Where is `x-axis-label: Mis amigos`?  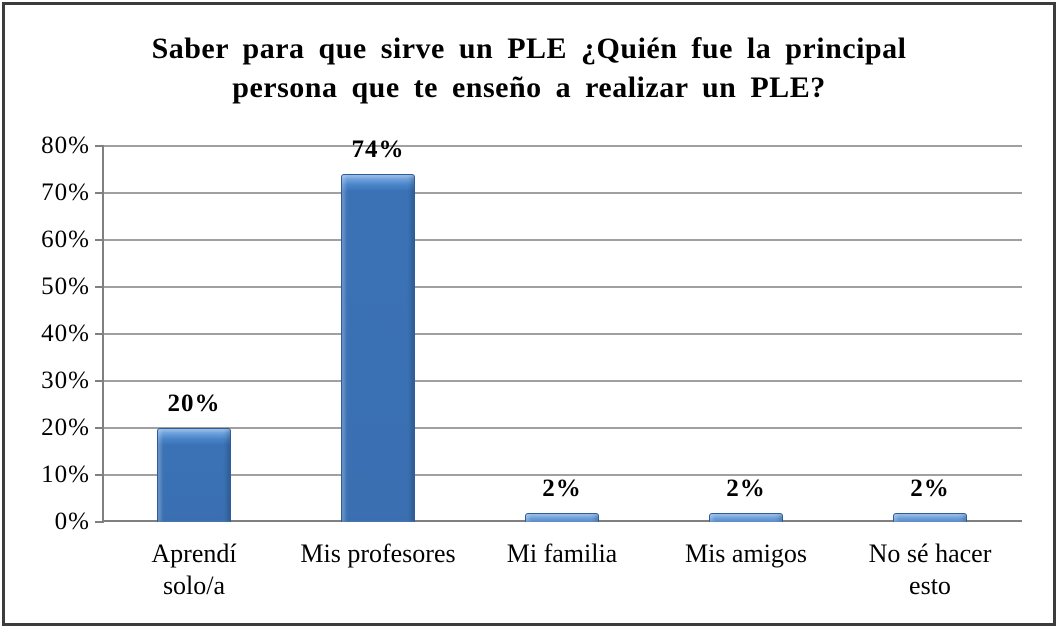 x-axis-label: Mis amigos is located at coordinates (746, 554).